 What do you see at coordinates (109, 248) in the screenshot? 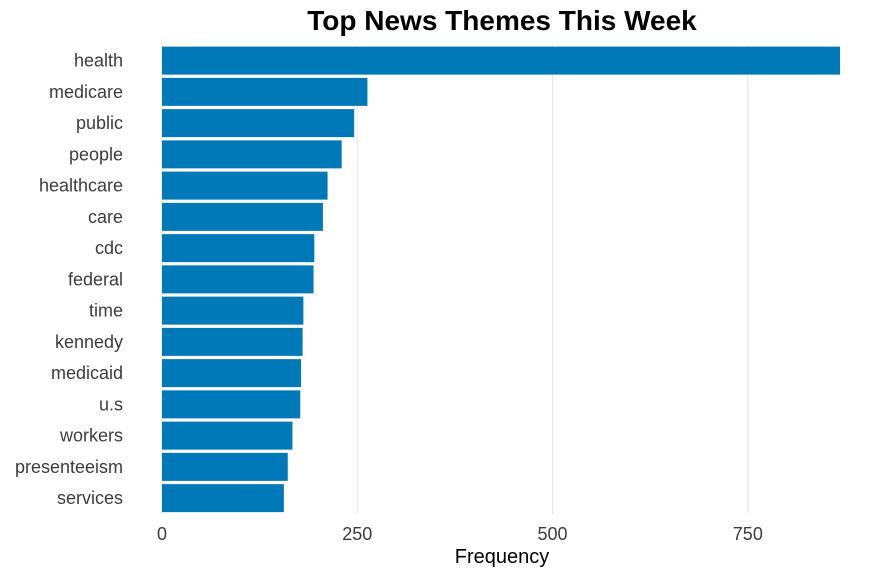
I see `category-label: cdc` at bounding box center [109, 248].